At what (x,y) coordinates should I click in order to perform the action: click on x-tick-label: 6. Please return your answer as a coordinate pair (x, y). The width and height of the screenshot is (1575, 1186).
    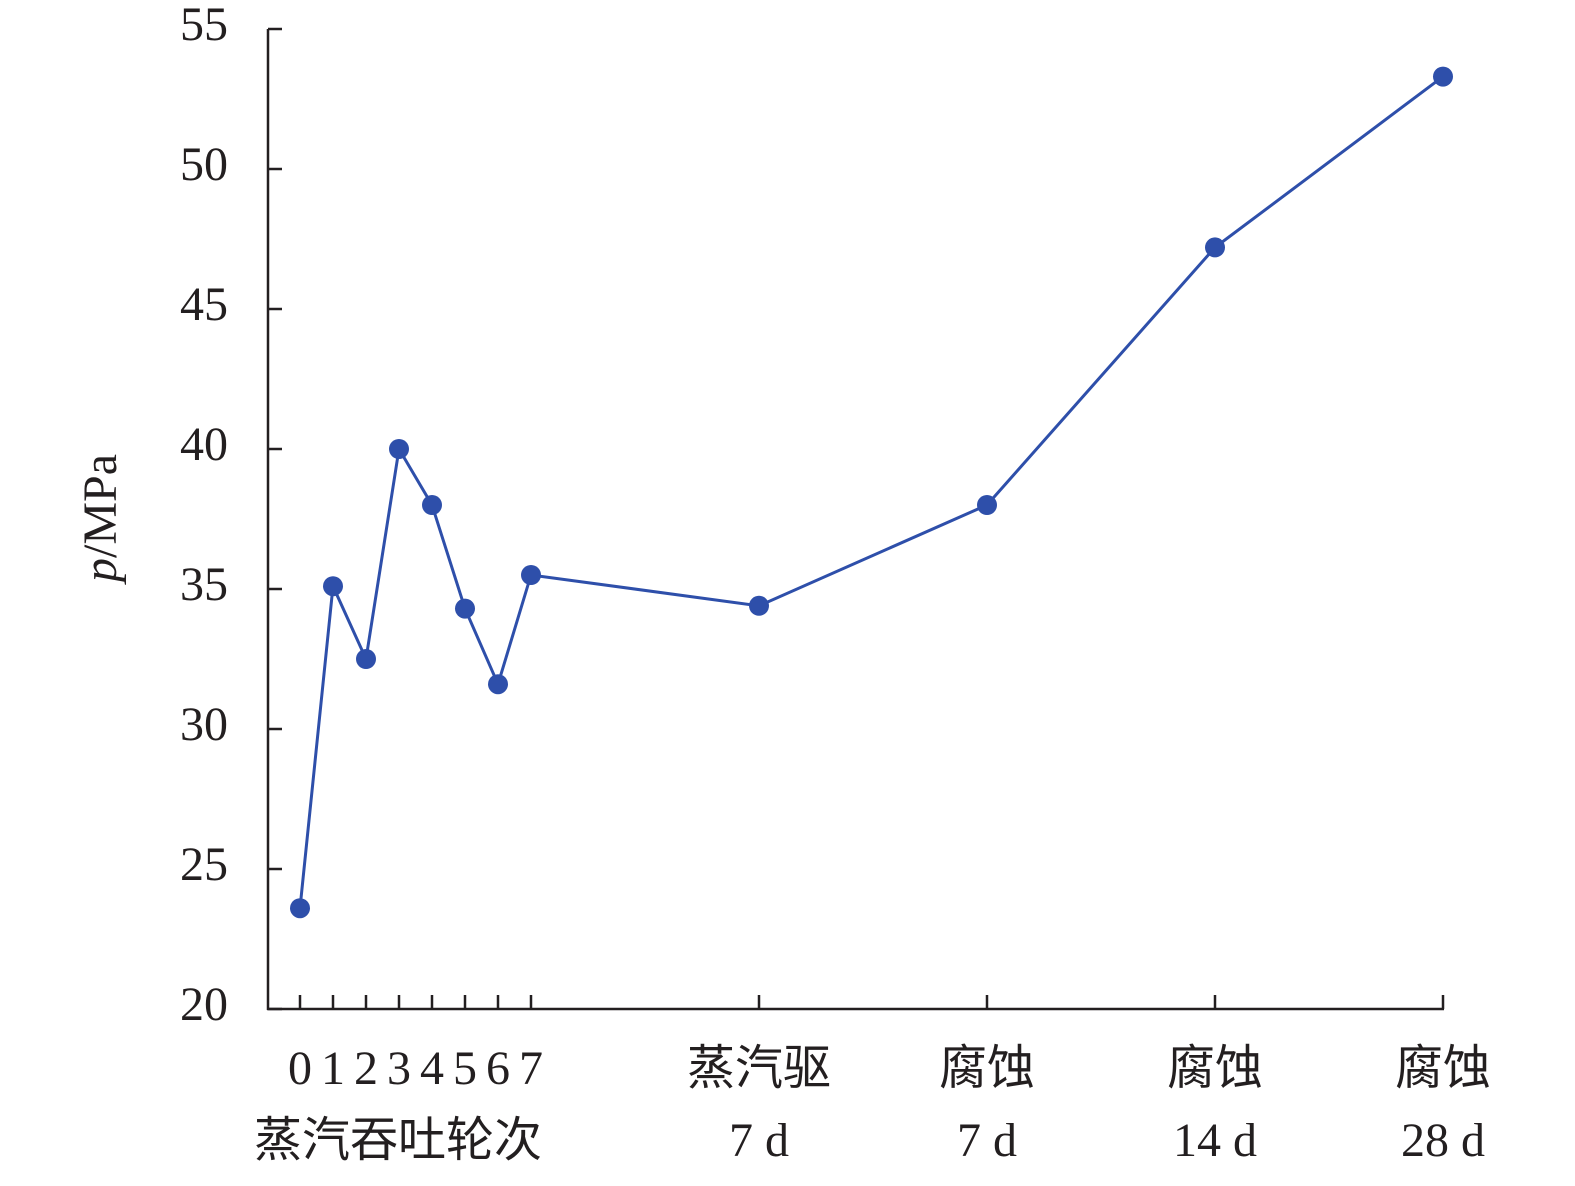
    Looking at the image, I should click on (498, 1068).